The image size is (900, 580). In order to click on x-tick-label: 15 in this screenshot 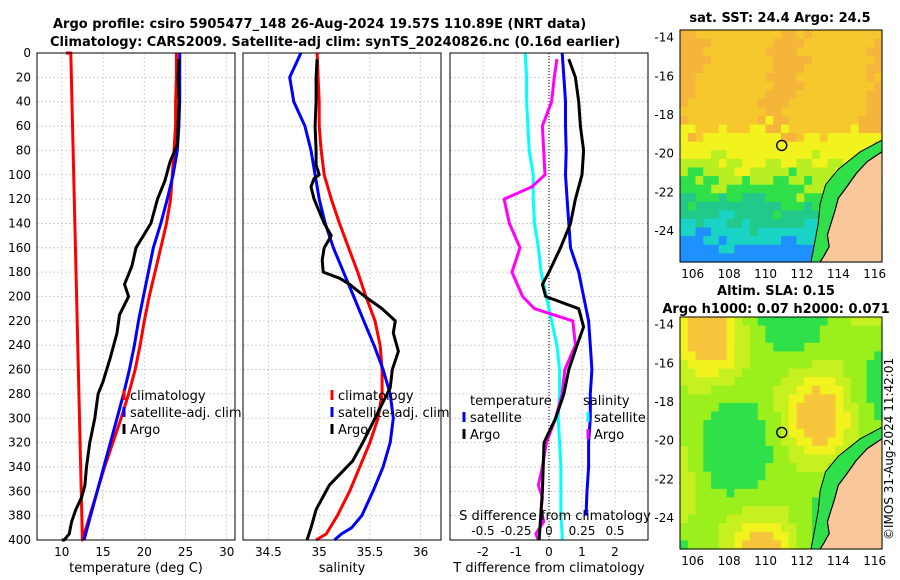, I will do `click(102, 552)`.